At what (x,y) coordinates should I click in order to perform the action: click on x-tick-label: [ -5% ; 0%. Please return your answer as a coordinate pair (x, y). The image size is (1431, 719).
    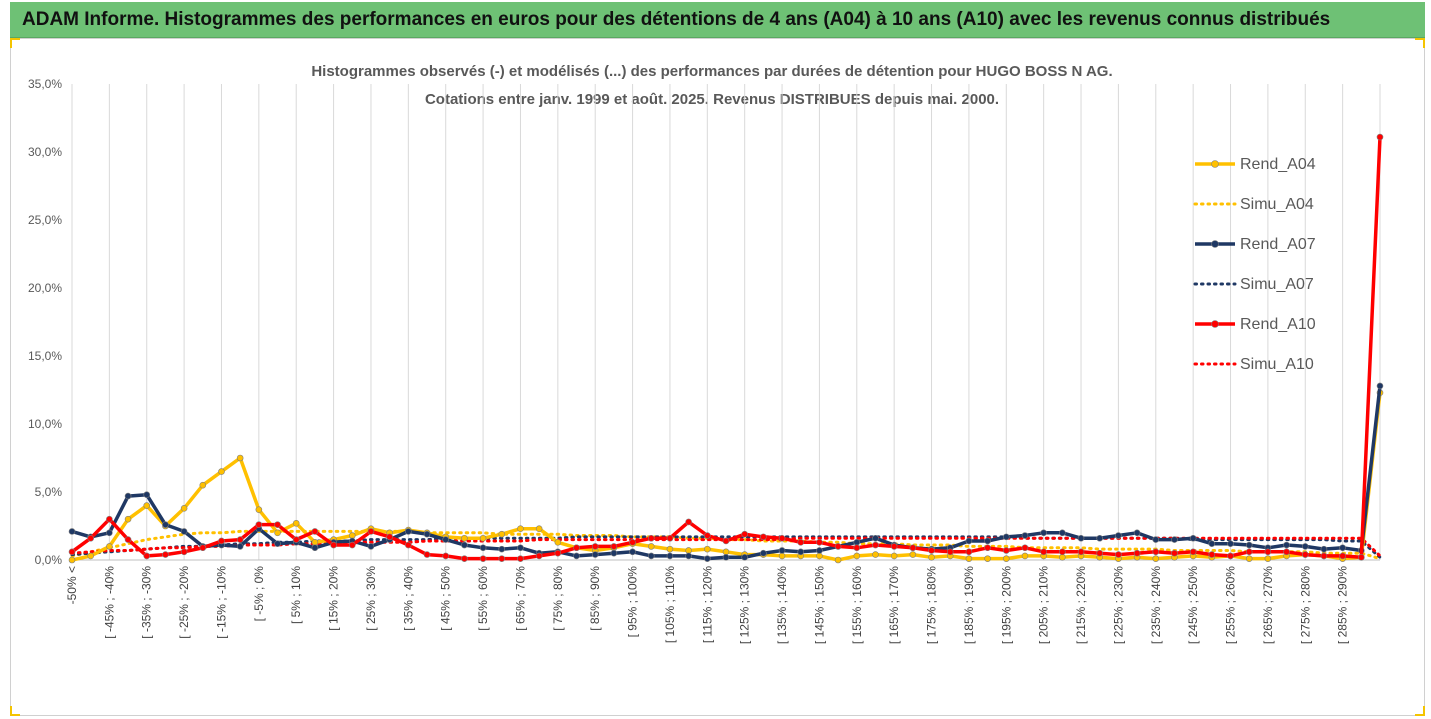
    Looking at the image, I should click on (259, 594).